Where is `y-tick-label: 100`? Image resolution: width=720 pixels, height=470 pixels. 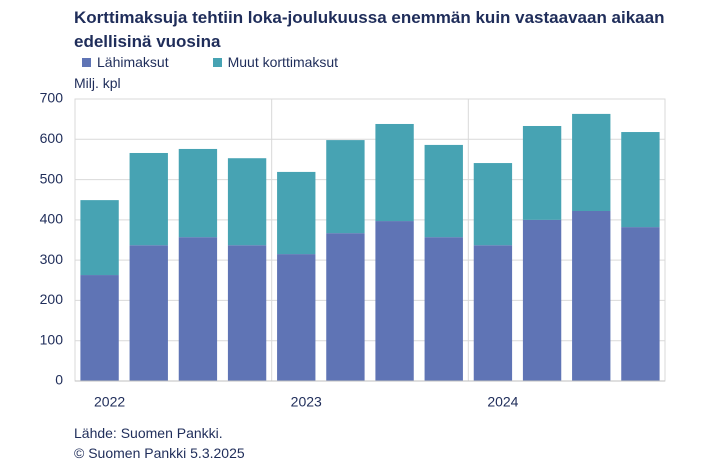 y-tick-label: 100 is located at coordinates (52, 339).